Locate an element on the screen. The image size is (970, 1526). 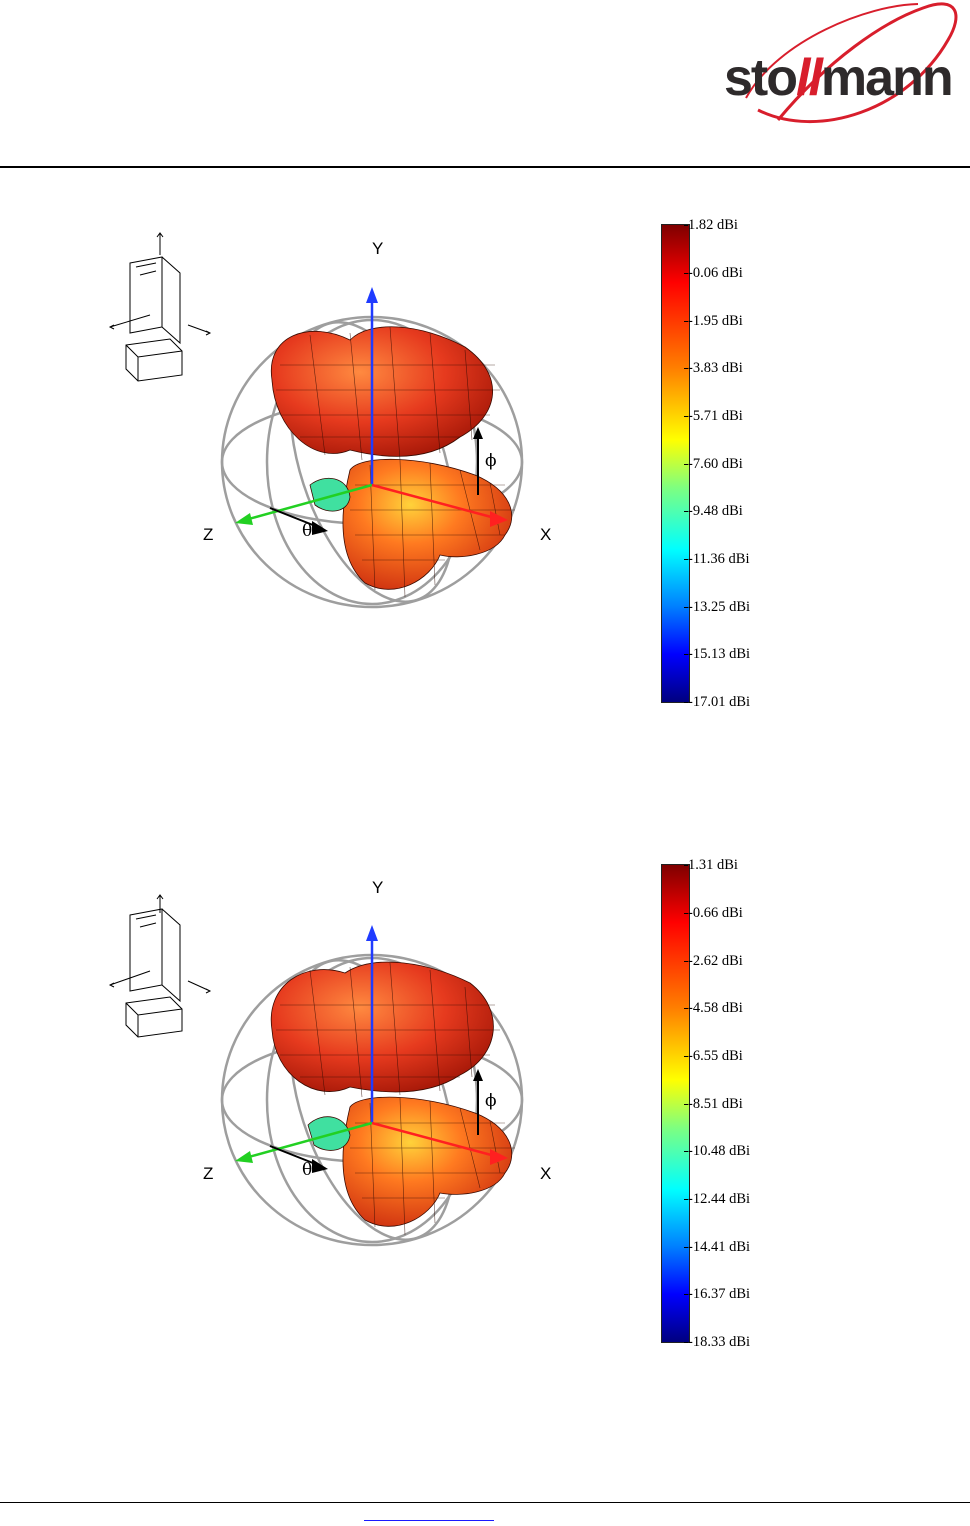
colorbar-tick: -17.01 dBi is located at coordinates (717, 702).